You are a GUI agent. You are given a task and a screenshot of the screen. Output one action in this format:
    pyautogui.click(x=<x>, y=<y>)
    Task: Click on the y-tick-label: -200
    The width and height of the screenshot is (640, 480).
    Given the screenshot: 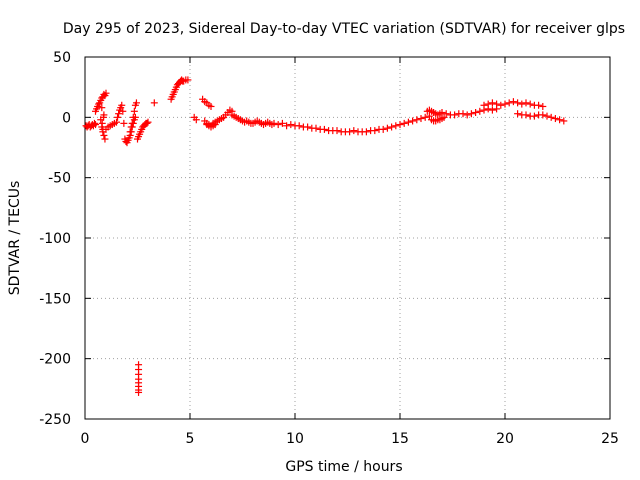 What is the action you would take?
    pyautogui.click(x=55, y=360)
    